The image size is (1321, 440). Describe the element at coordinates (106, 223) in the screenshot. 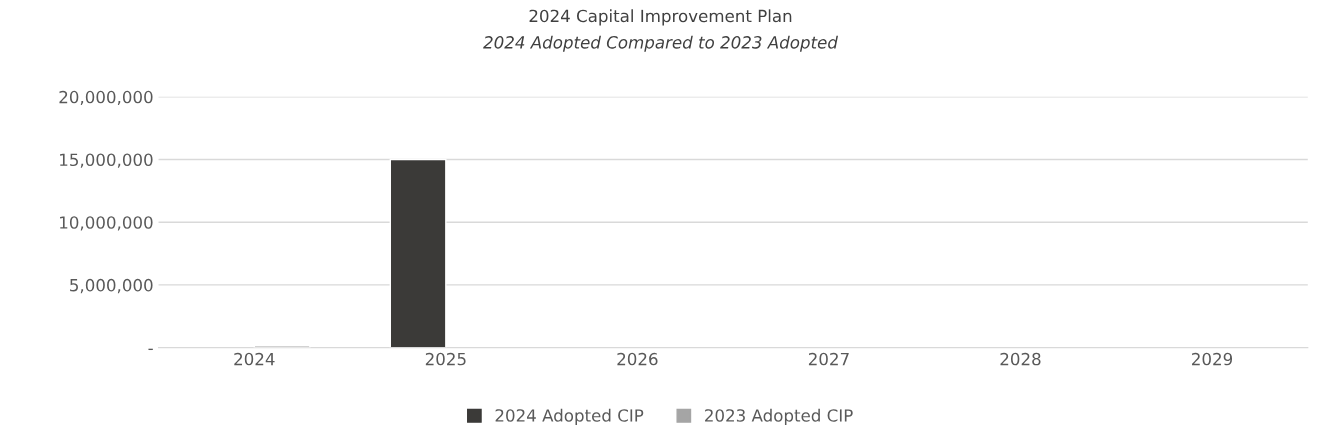

I see `y-tick-label: 10,000,000` at that location.